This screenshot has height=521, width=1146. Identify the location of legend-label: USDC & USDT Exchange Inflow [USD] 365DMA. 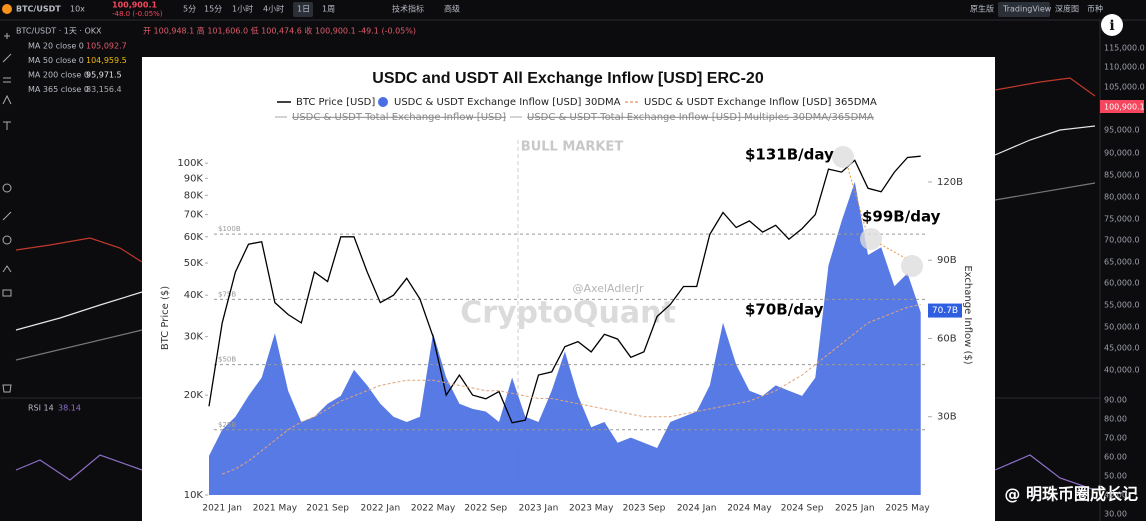
(760, 102).